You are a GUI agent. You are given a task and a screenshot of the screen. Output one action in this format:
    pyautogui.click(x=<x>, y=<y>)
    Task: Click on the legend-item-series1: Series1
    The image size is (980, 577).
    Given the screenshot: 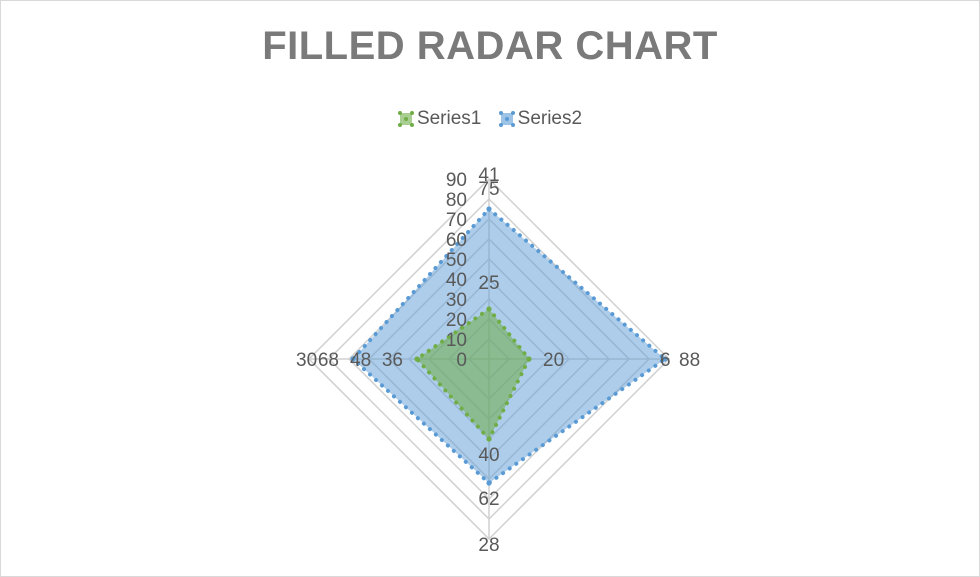 What is the action you would take?
    pyautogui.click(x=439, y=119)
    